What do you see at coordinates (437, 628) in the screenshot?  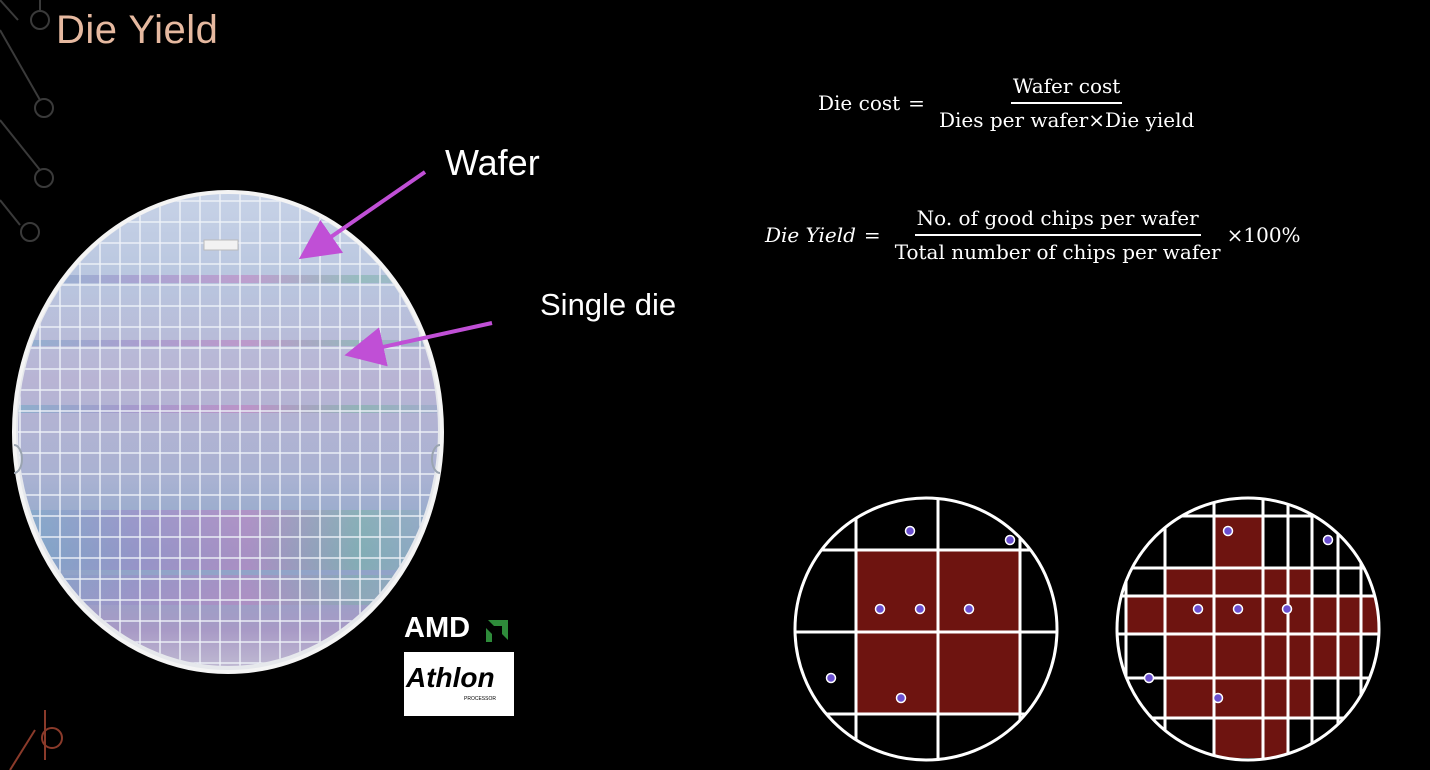 I see `amd-logo-text: AMD` at bounding box center [437, 628].